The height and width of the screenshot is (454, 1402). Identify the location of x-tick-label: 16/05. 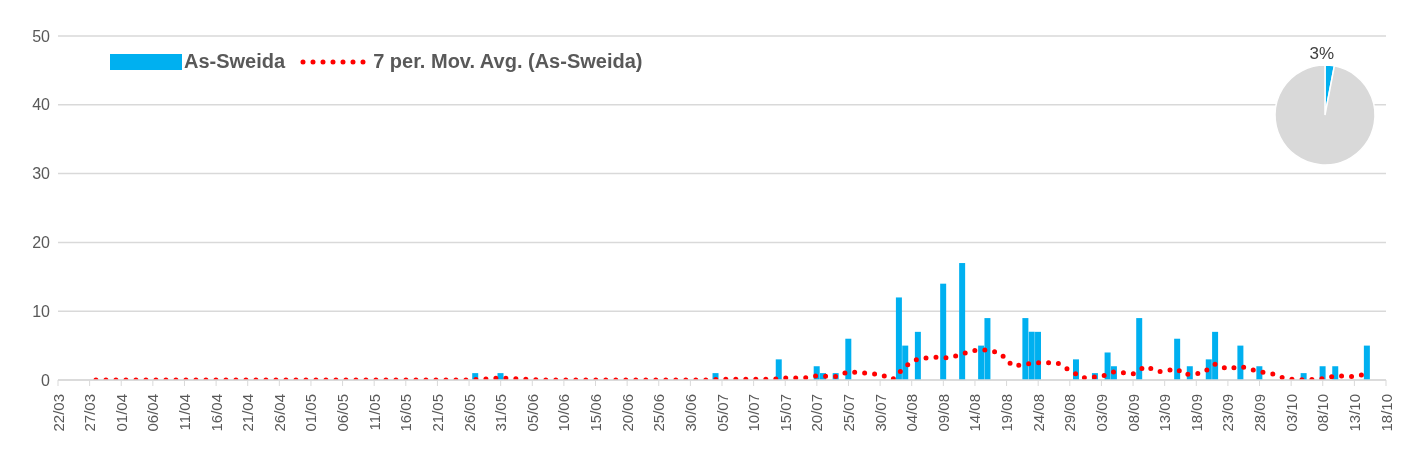
(406, 413).